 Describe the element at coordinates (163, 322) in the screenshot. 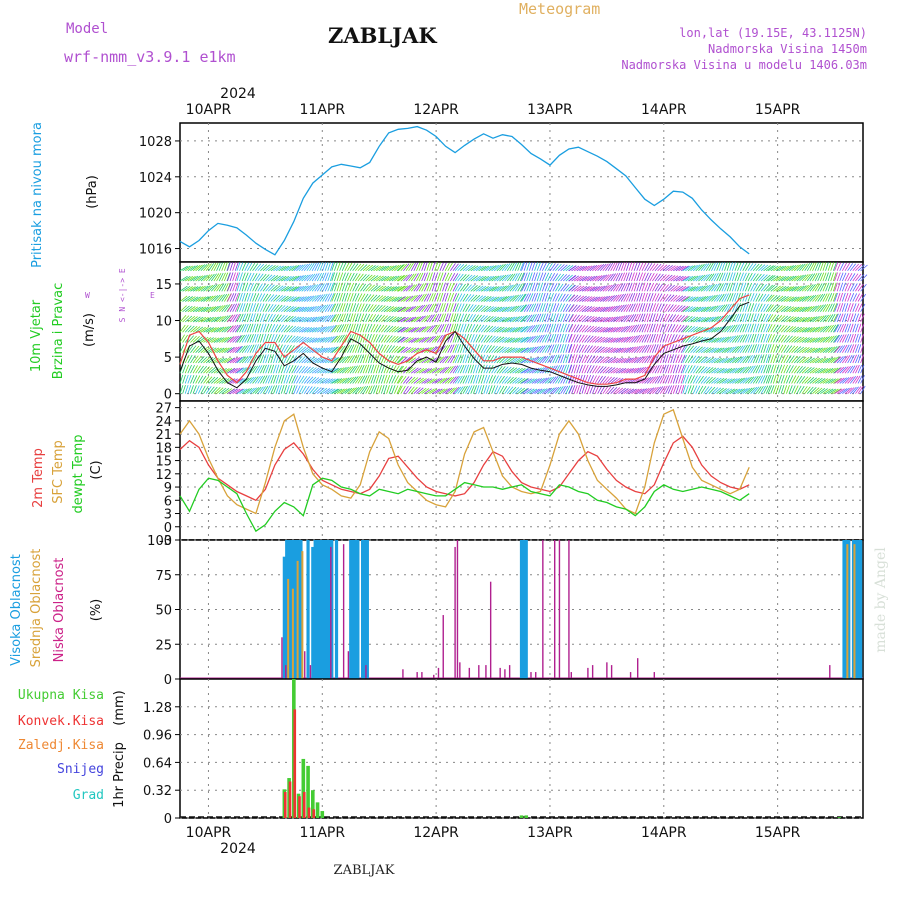

I see `ytick-label: 10` at that location.